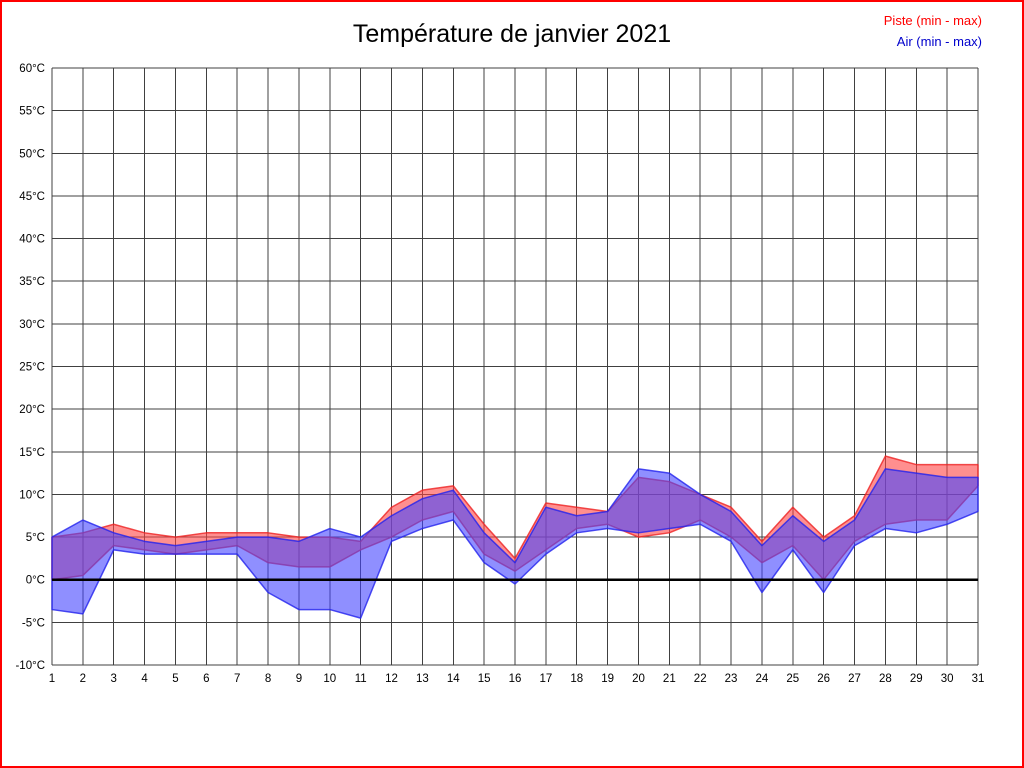 This screenshot has height=768, width=1024. What do you see at coordinates (885, 679) in the screenshot?
I see `x-axis-tick-label: 28` at bounding box center [885, 679].